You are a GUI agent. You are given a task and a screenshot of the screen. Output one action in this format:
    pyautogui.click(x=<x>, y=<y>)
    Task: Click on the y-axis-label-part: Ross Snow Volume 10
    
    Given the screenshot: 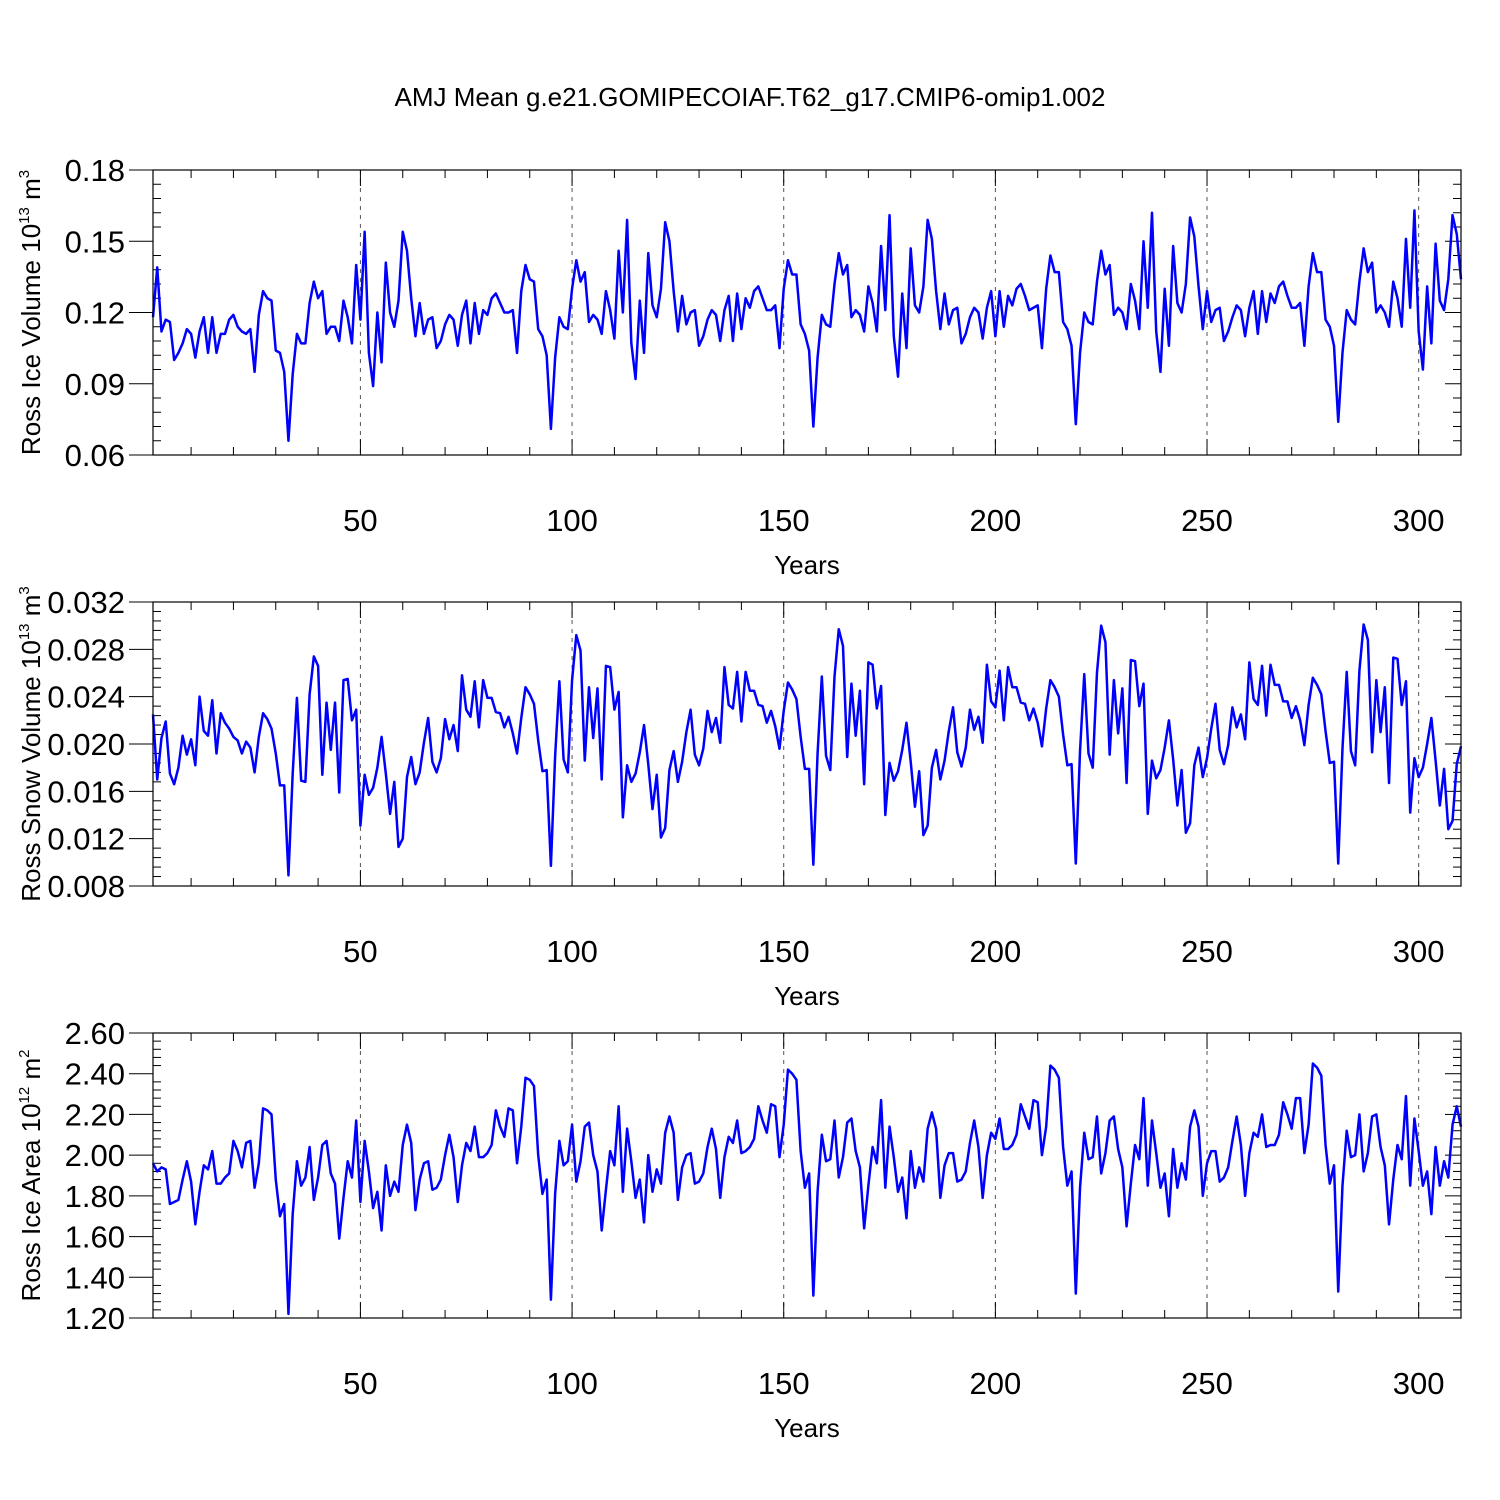 What is the action you would take?
    pyautogui.click(x=31, y=771)
    